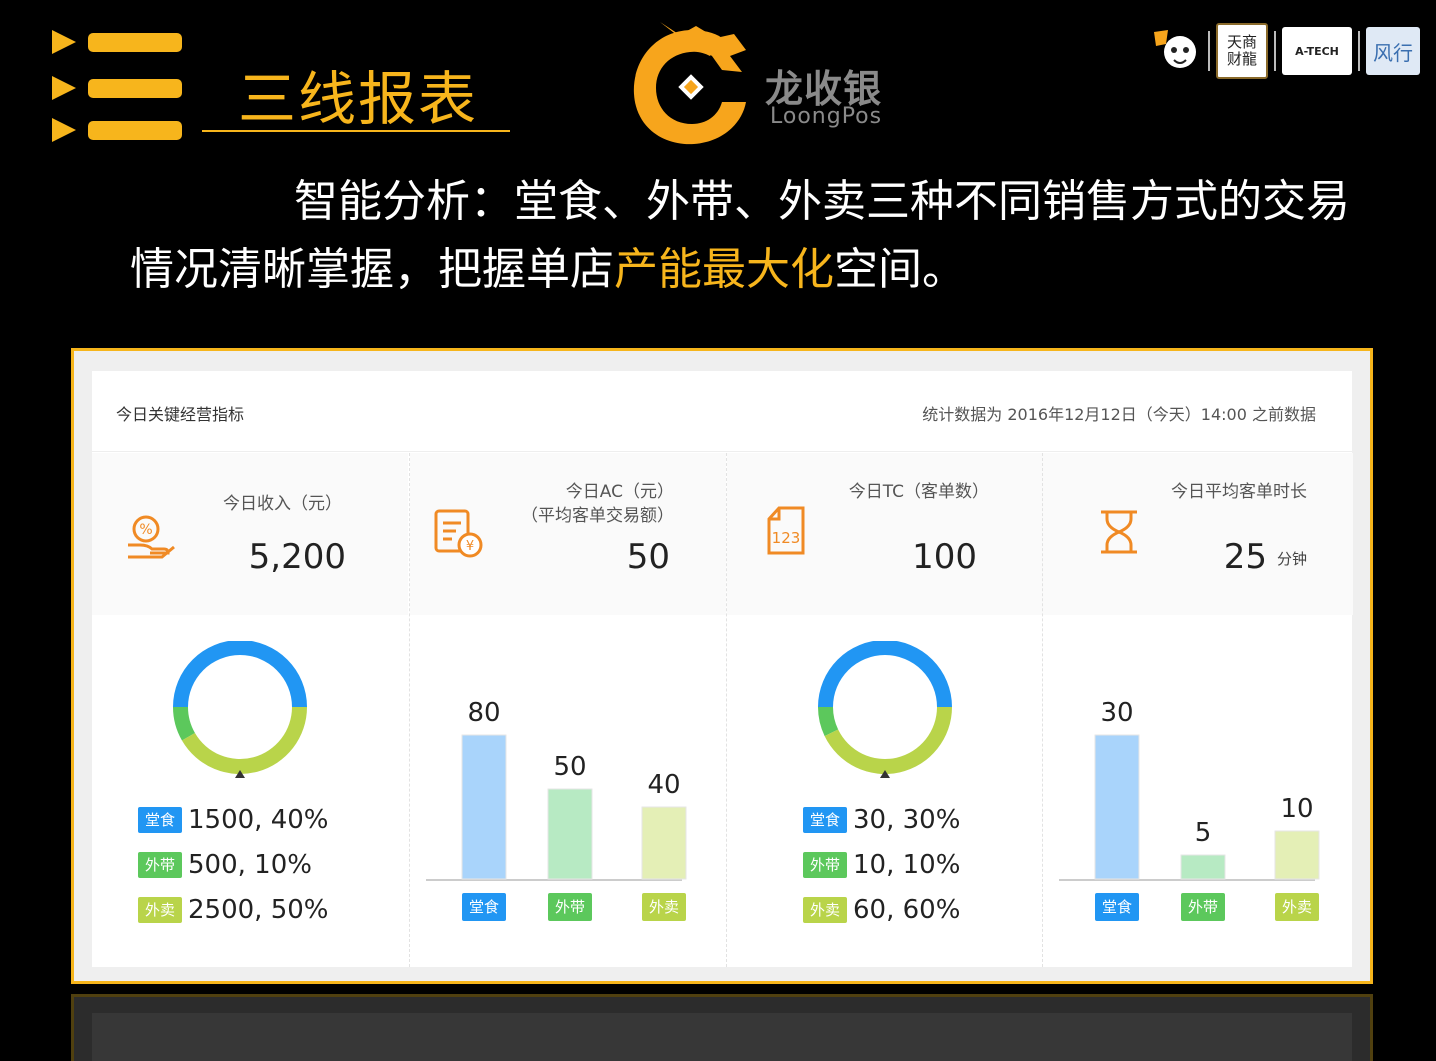  Describe the element at coordinates (1317, 51) in the screenshot. I see `partner-logo-atech: A-TECH` at that location.